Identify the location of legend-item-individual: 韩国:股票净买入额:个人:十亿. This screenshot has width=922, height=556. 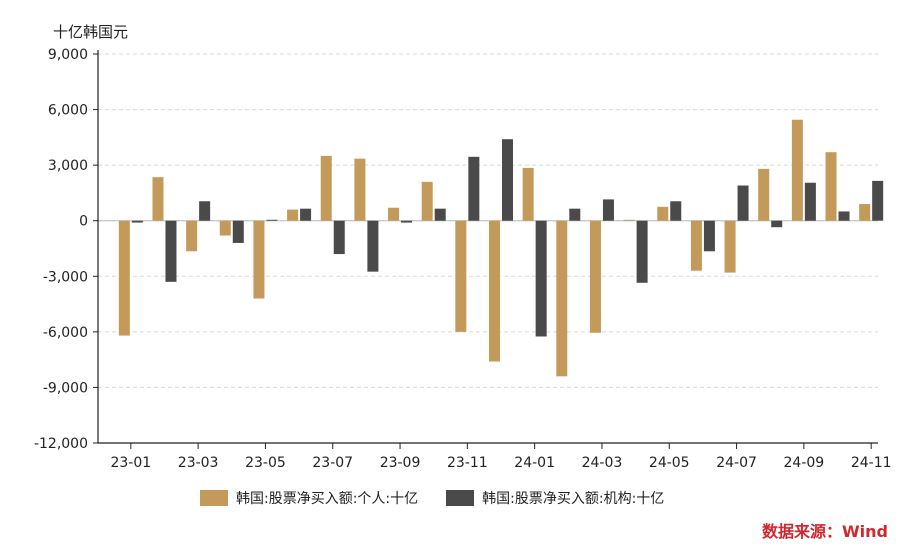
(309, 498).